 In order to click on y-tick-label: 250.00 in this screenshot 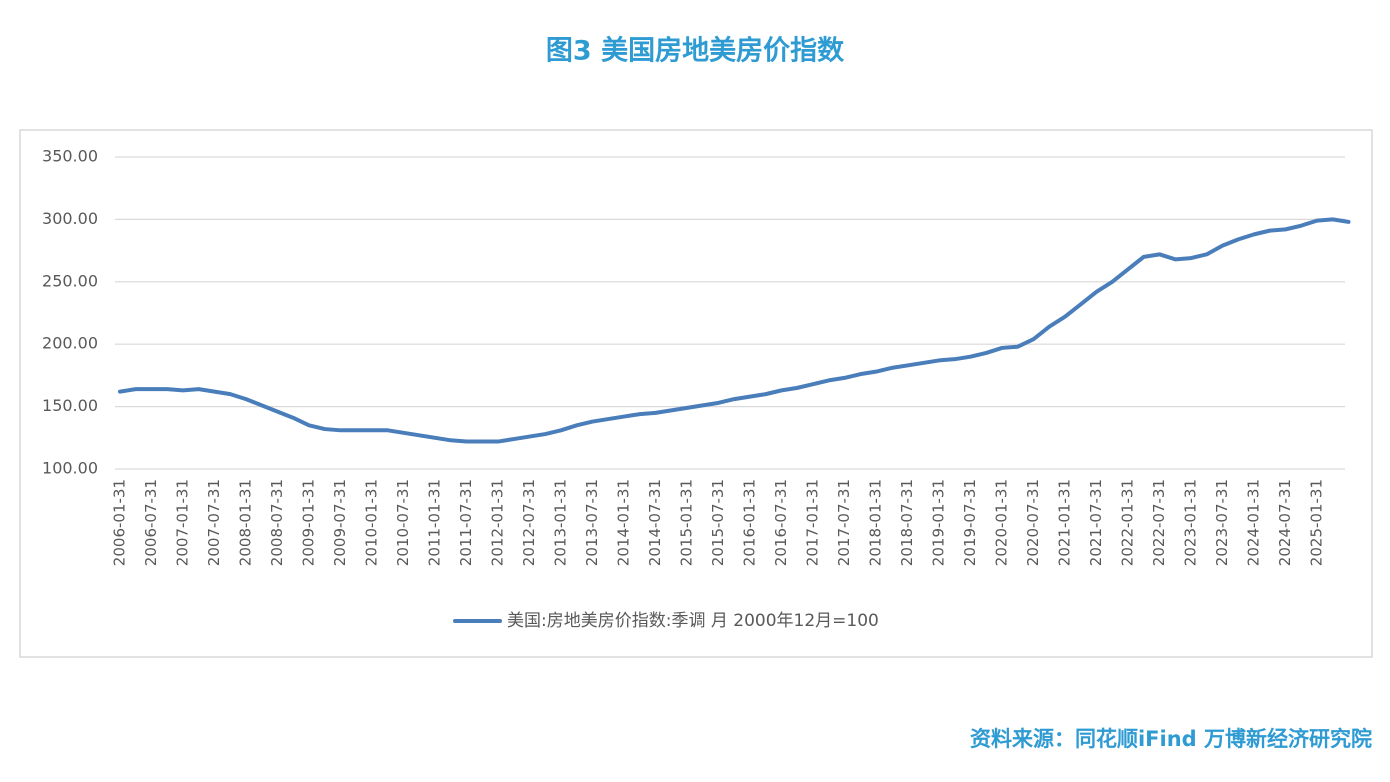, I will do `click(70, 280)`.